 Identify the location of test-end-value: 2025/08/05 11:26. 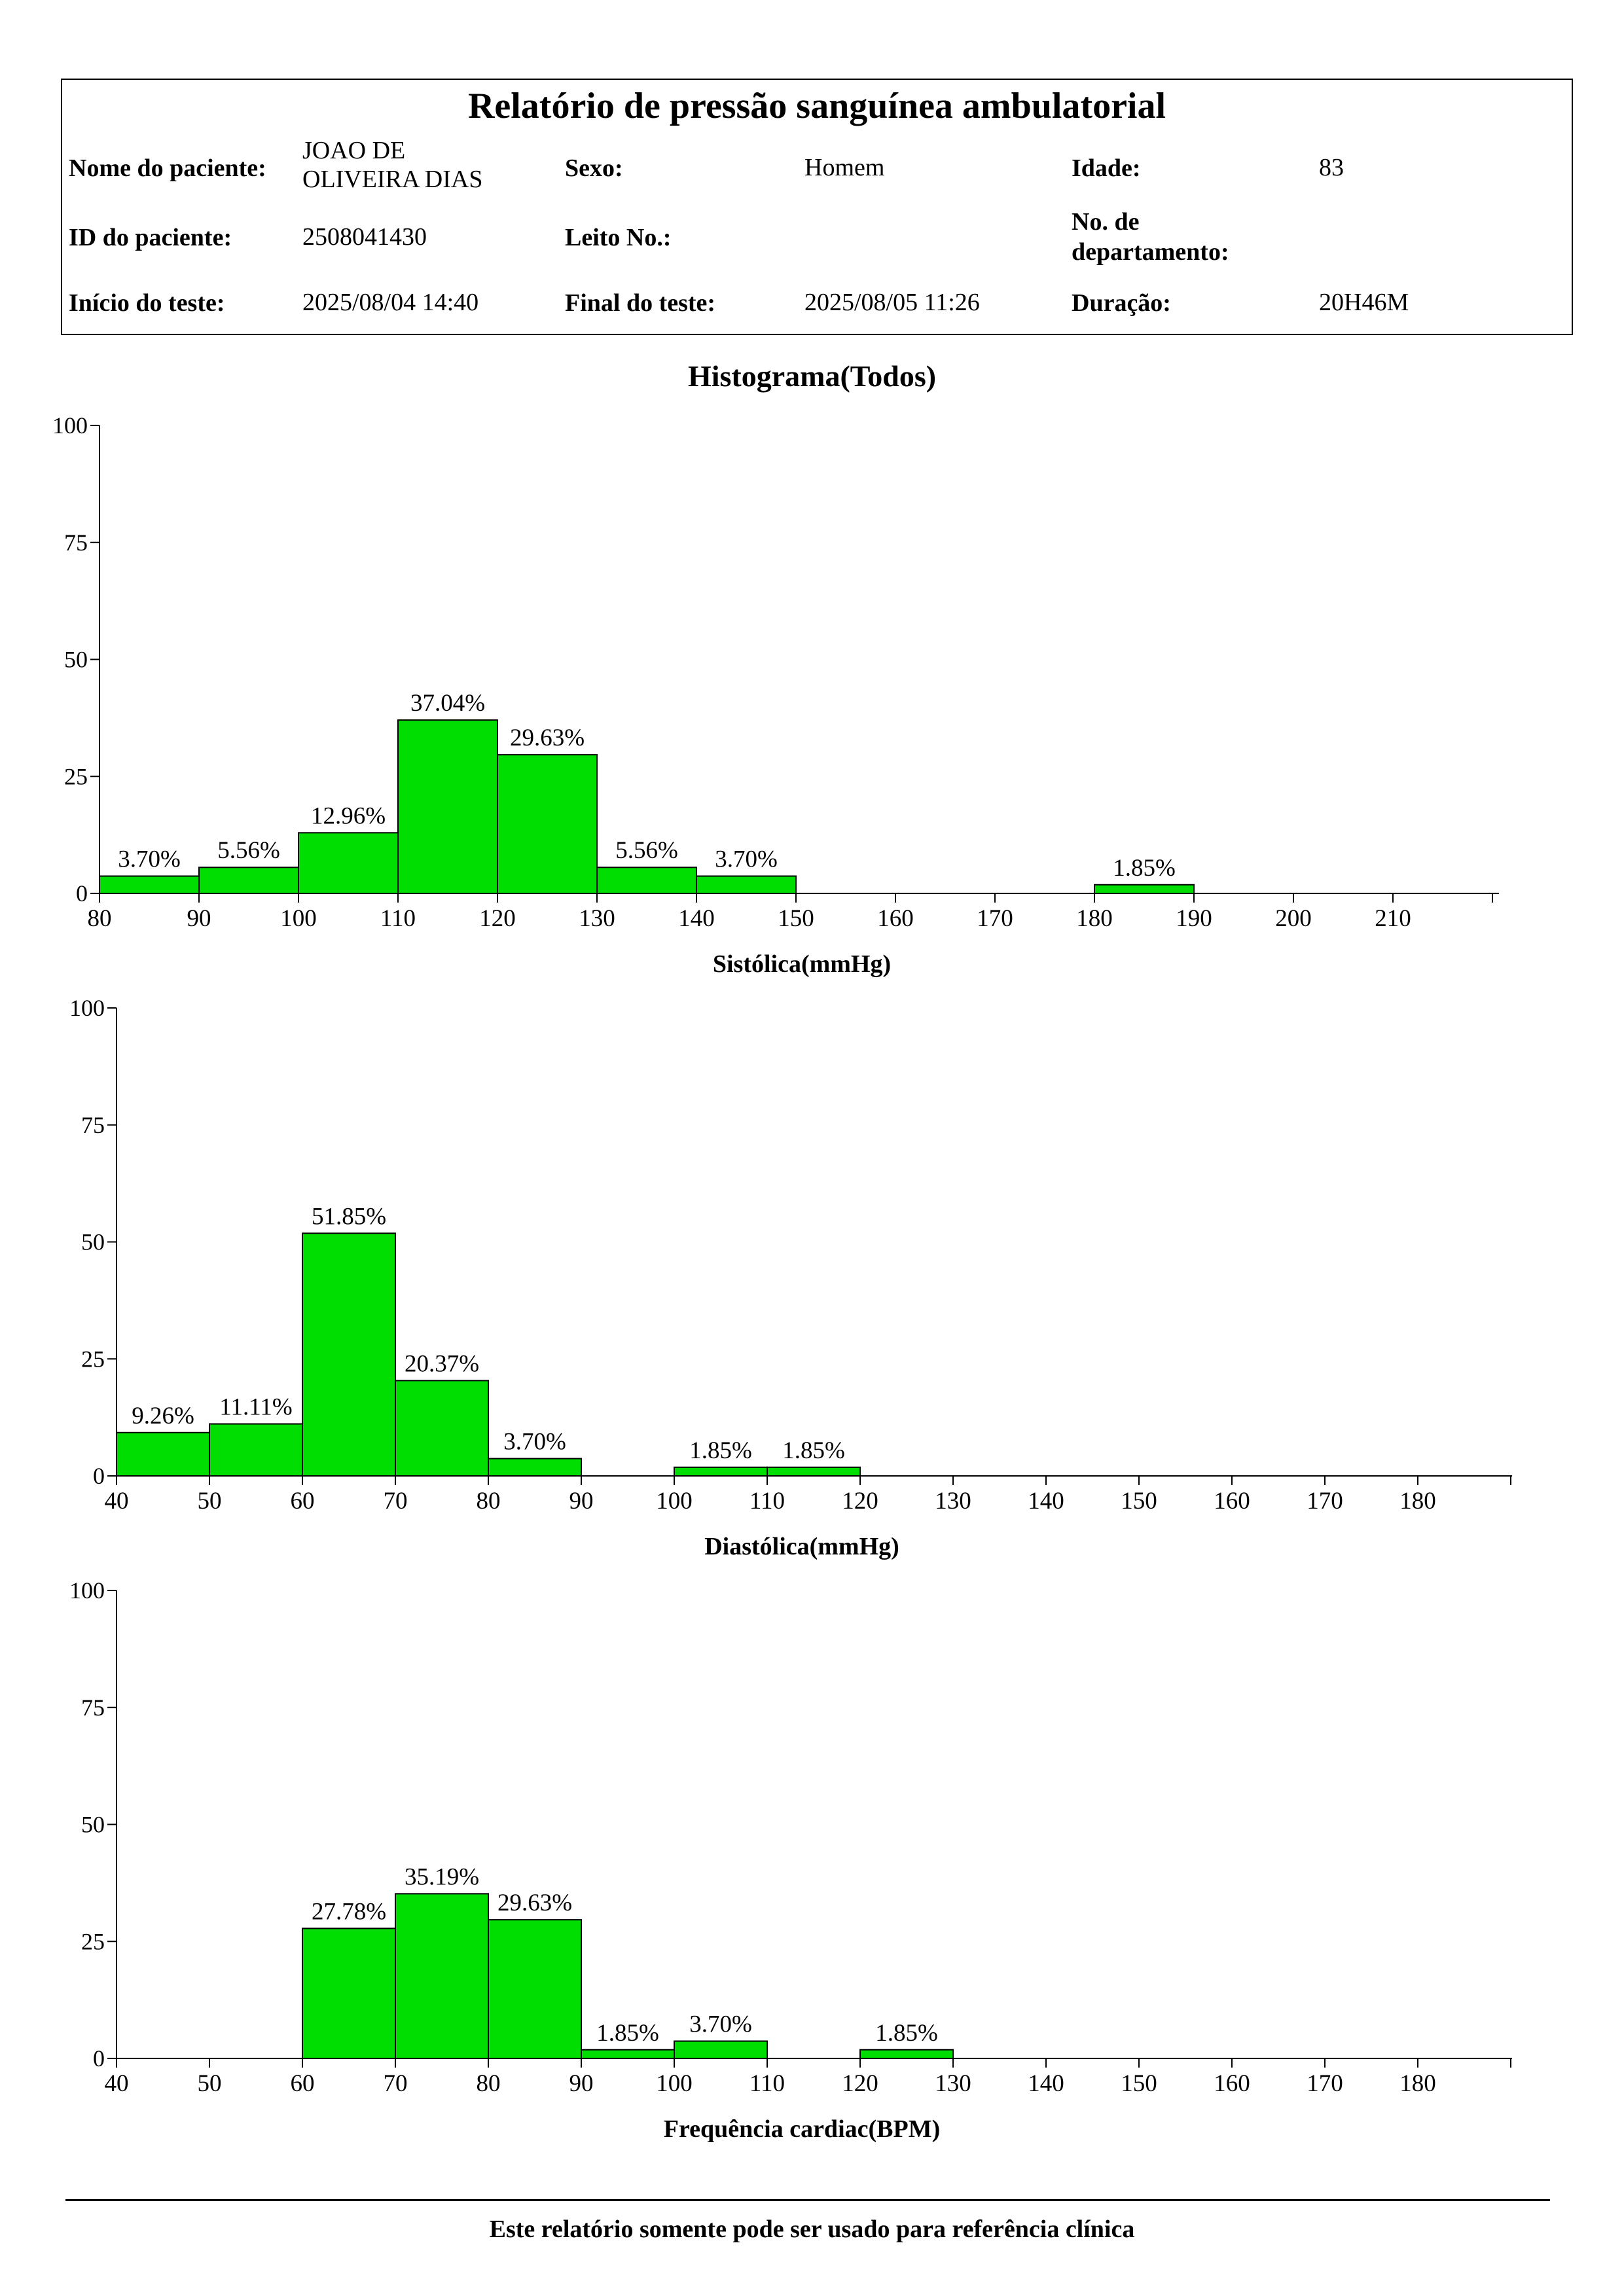
(892, 302).